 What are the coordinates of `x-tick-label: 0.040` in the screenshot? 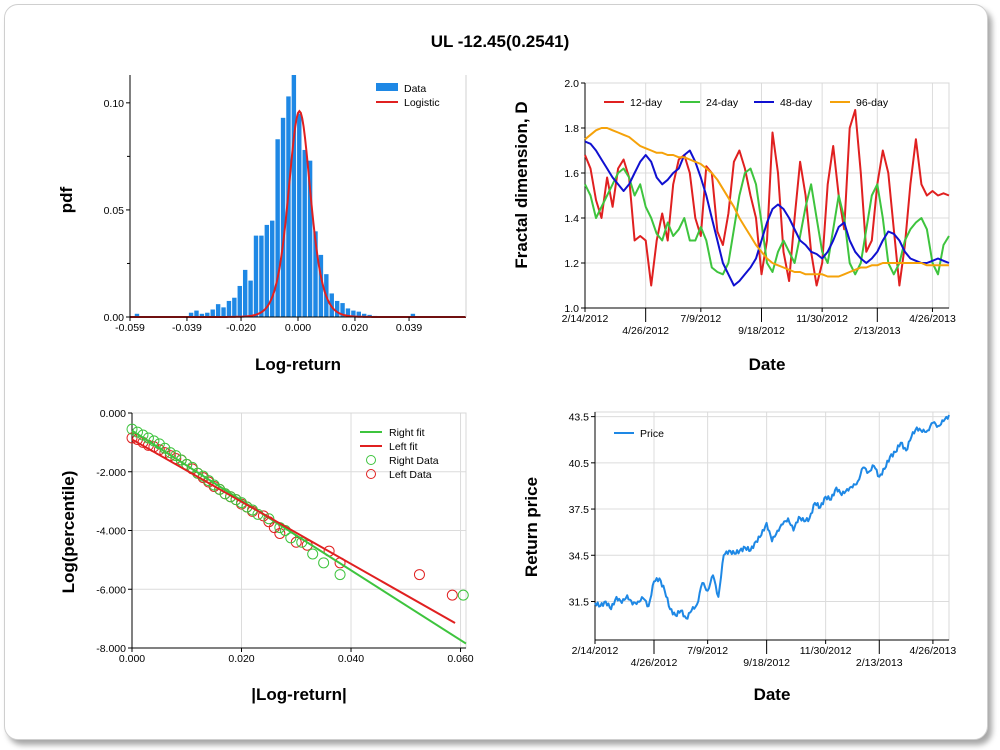 It's located at (351, 659).